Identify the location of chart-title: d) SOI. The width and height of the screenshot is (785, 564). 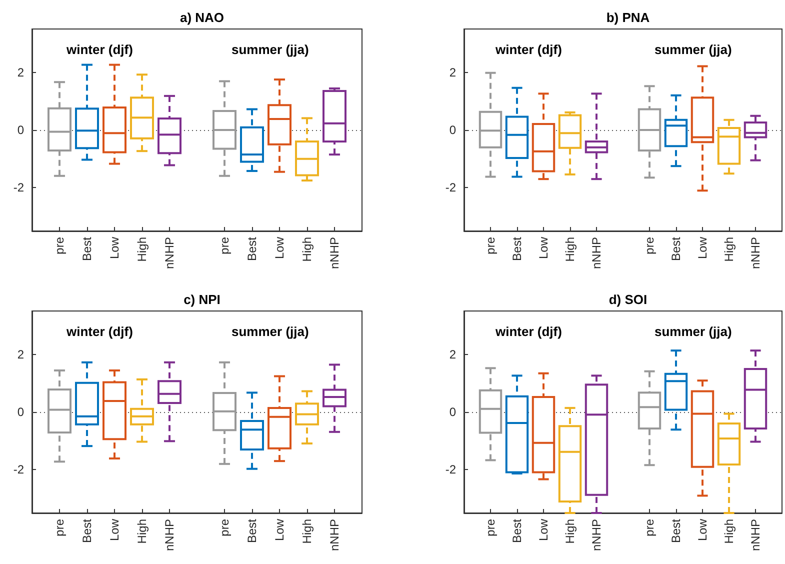
(628, 299).